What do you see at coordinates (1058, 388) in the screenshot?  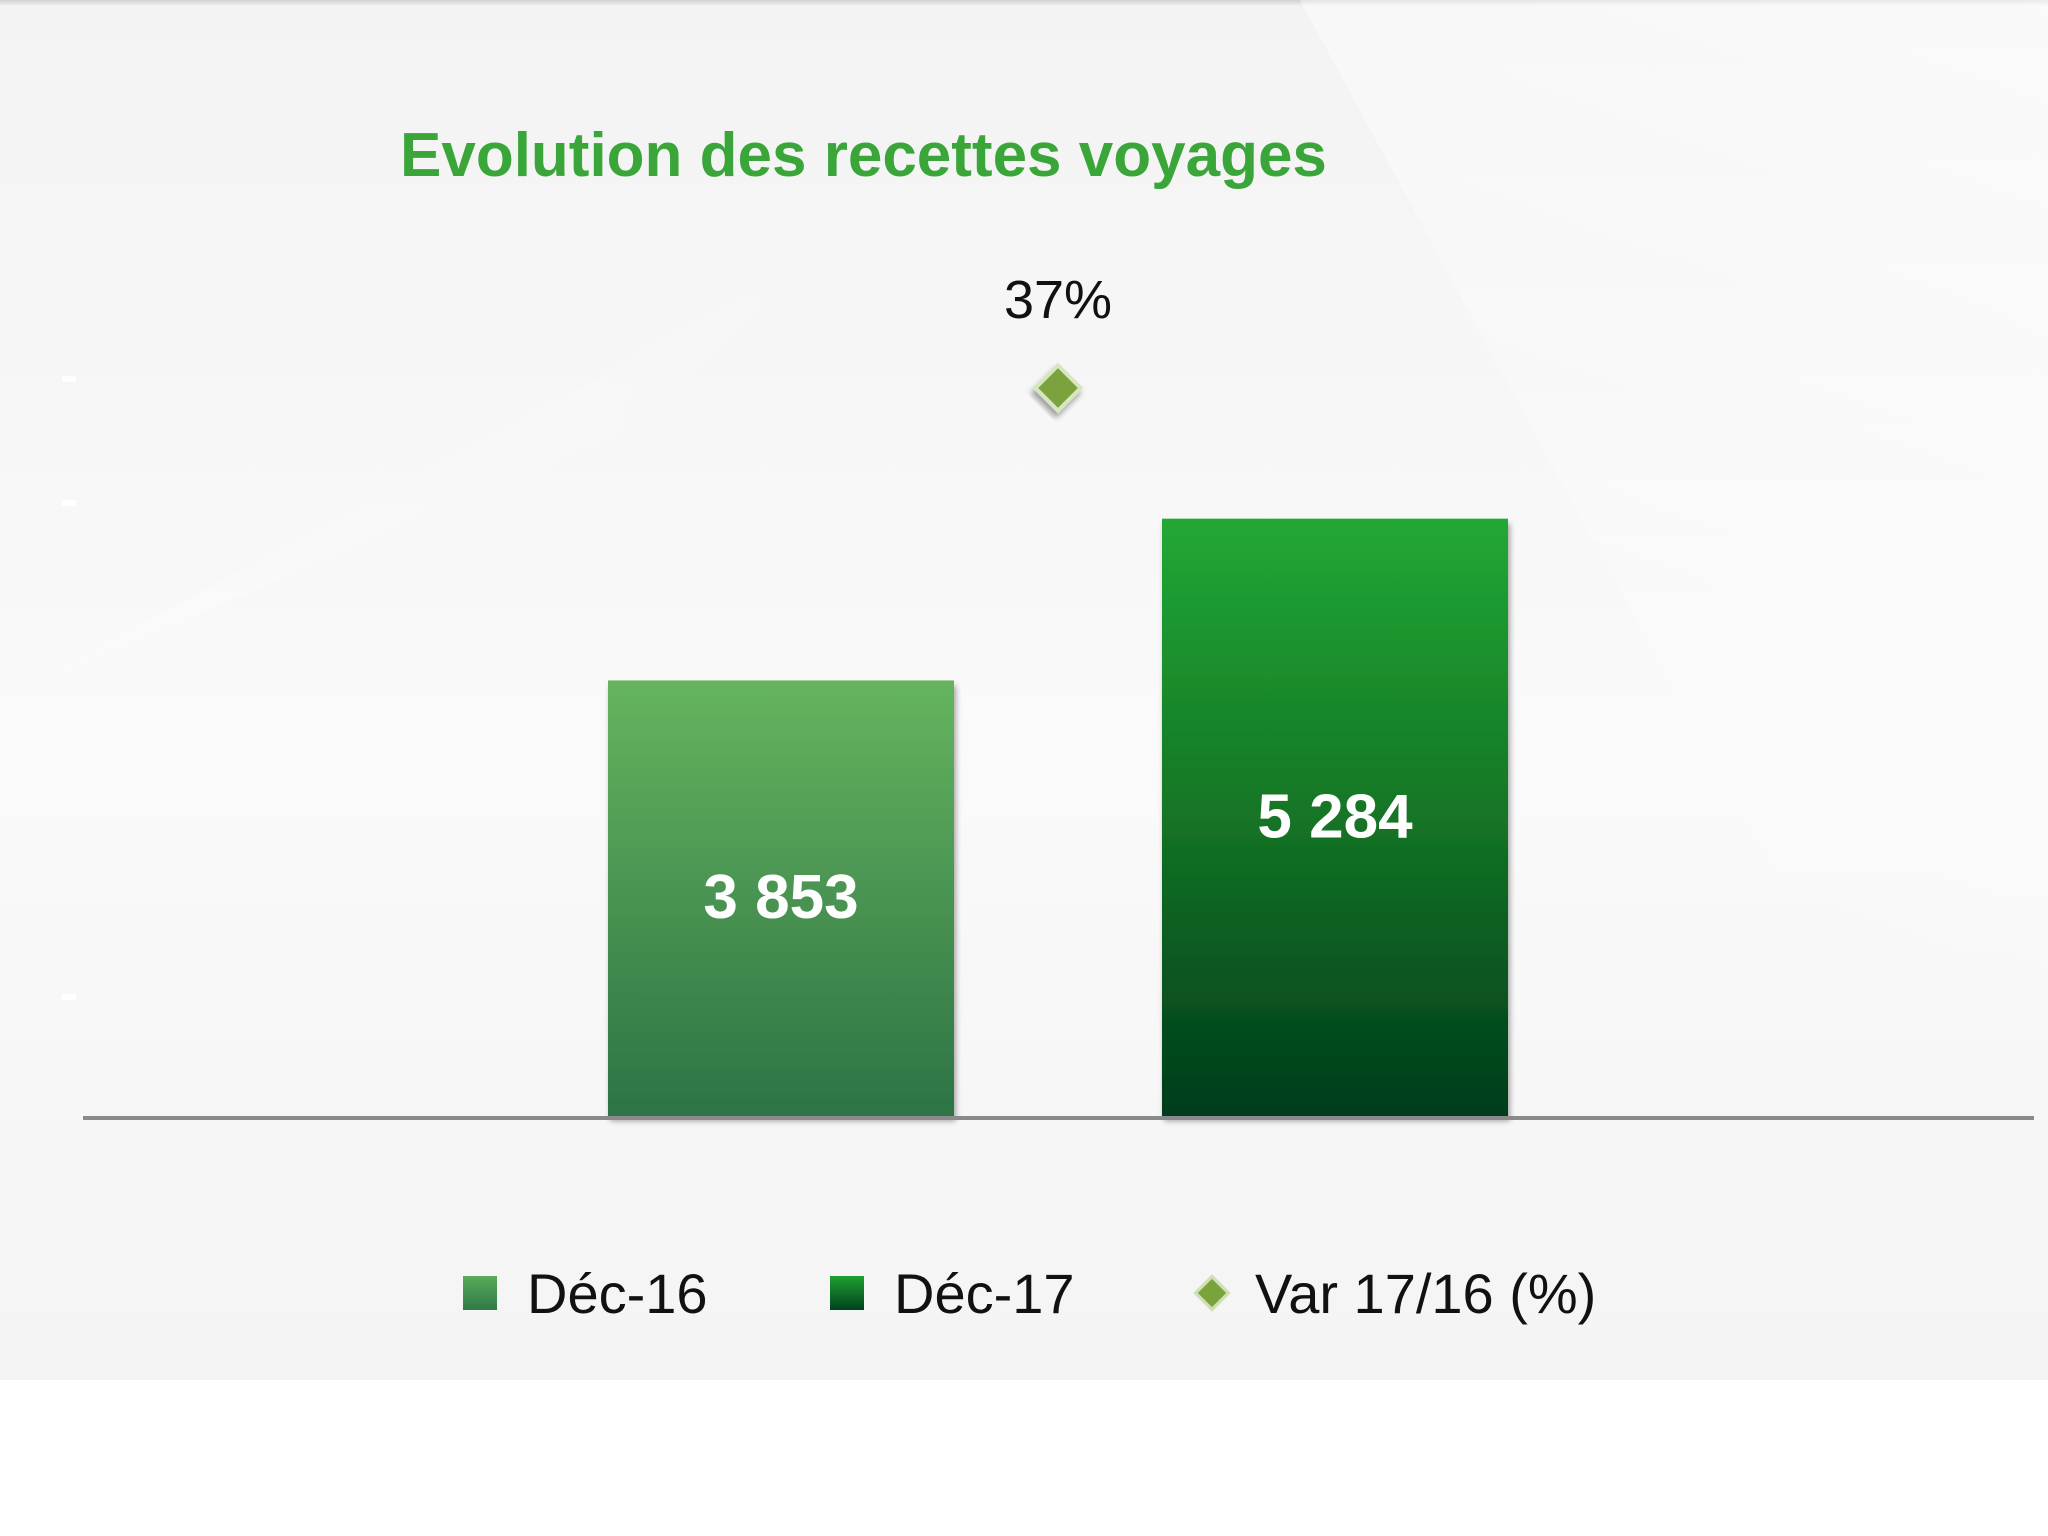 I see `variation-marker` at bounding box center [1058, 388].